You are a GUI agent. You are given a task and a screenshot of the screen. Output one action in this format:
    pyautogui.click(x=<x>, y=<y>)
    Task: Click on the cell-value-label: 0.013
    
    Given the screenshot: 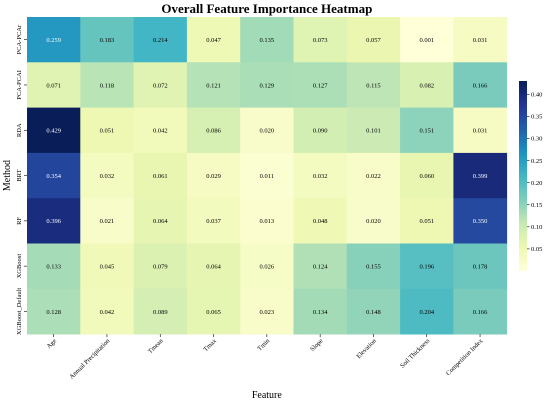 What is the action you would take?
    pyautogui.click(x=267, y=221)
    